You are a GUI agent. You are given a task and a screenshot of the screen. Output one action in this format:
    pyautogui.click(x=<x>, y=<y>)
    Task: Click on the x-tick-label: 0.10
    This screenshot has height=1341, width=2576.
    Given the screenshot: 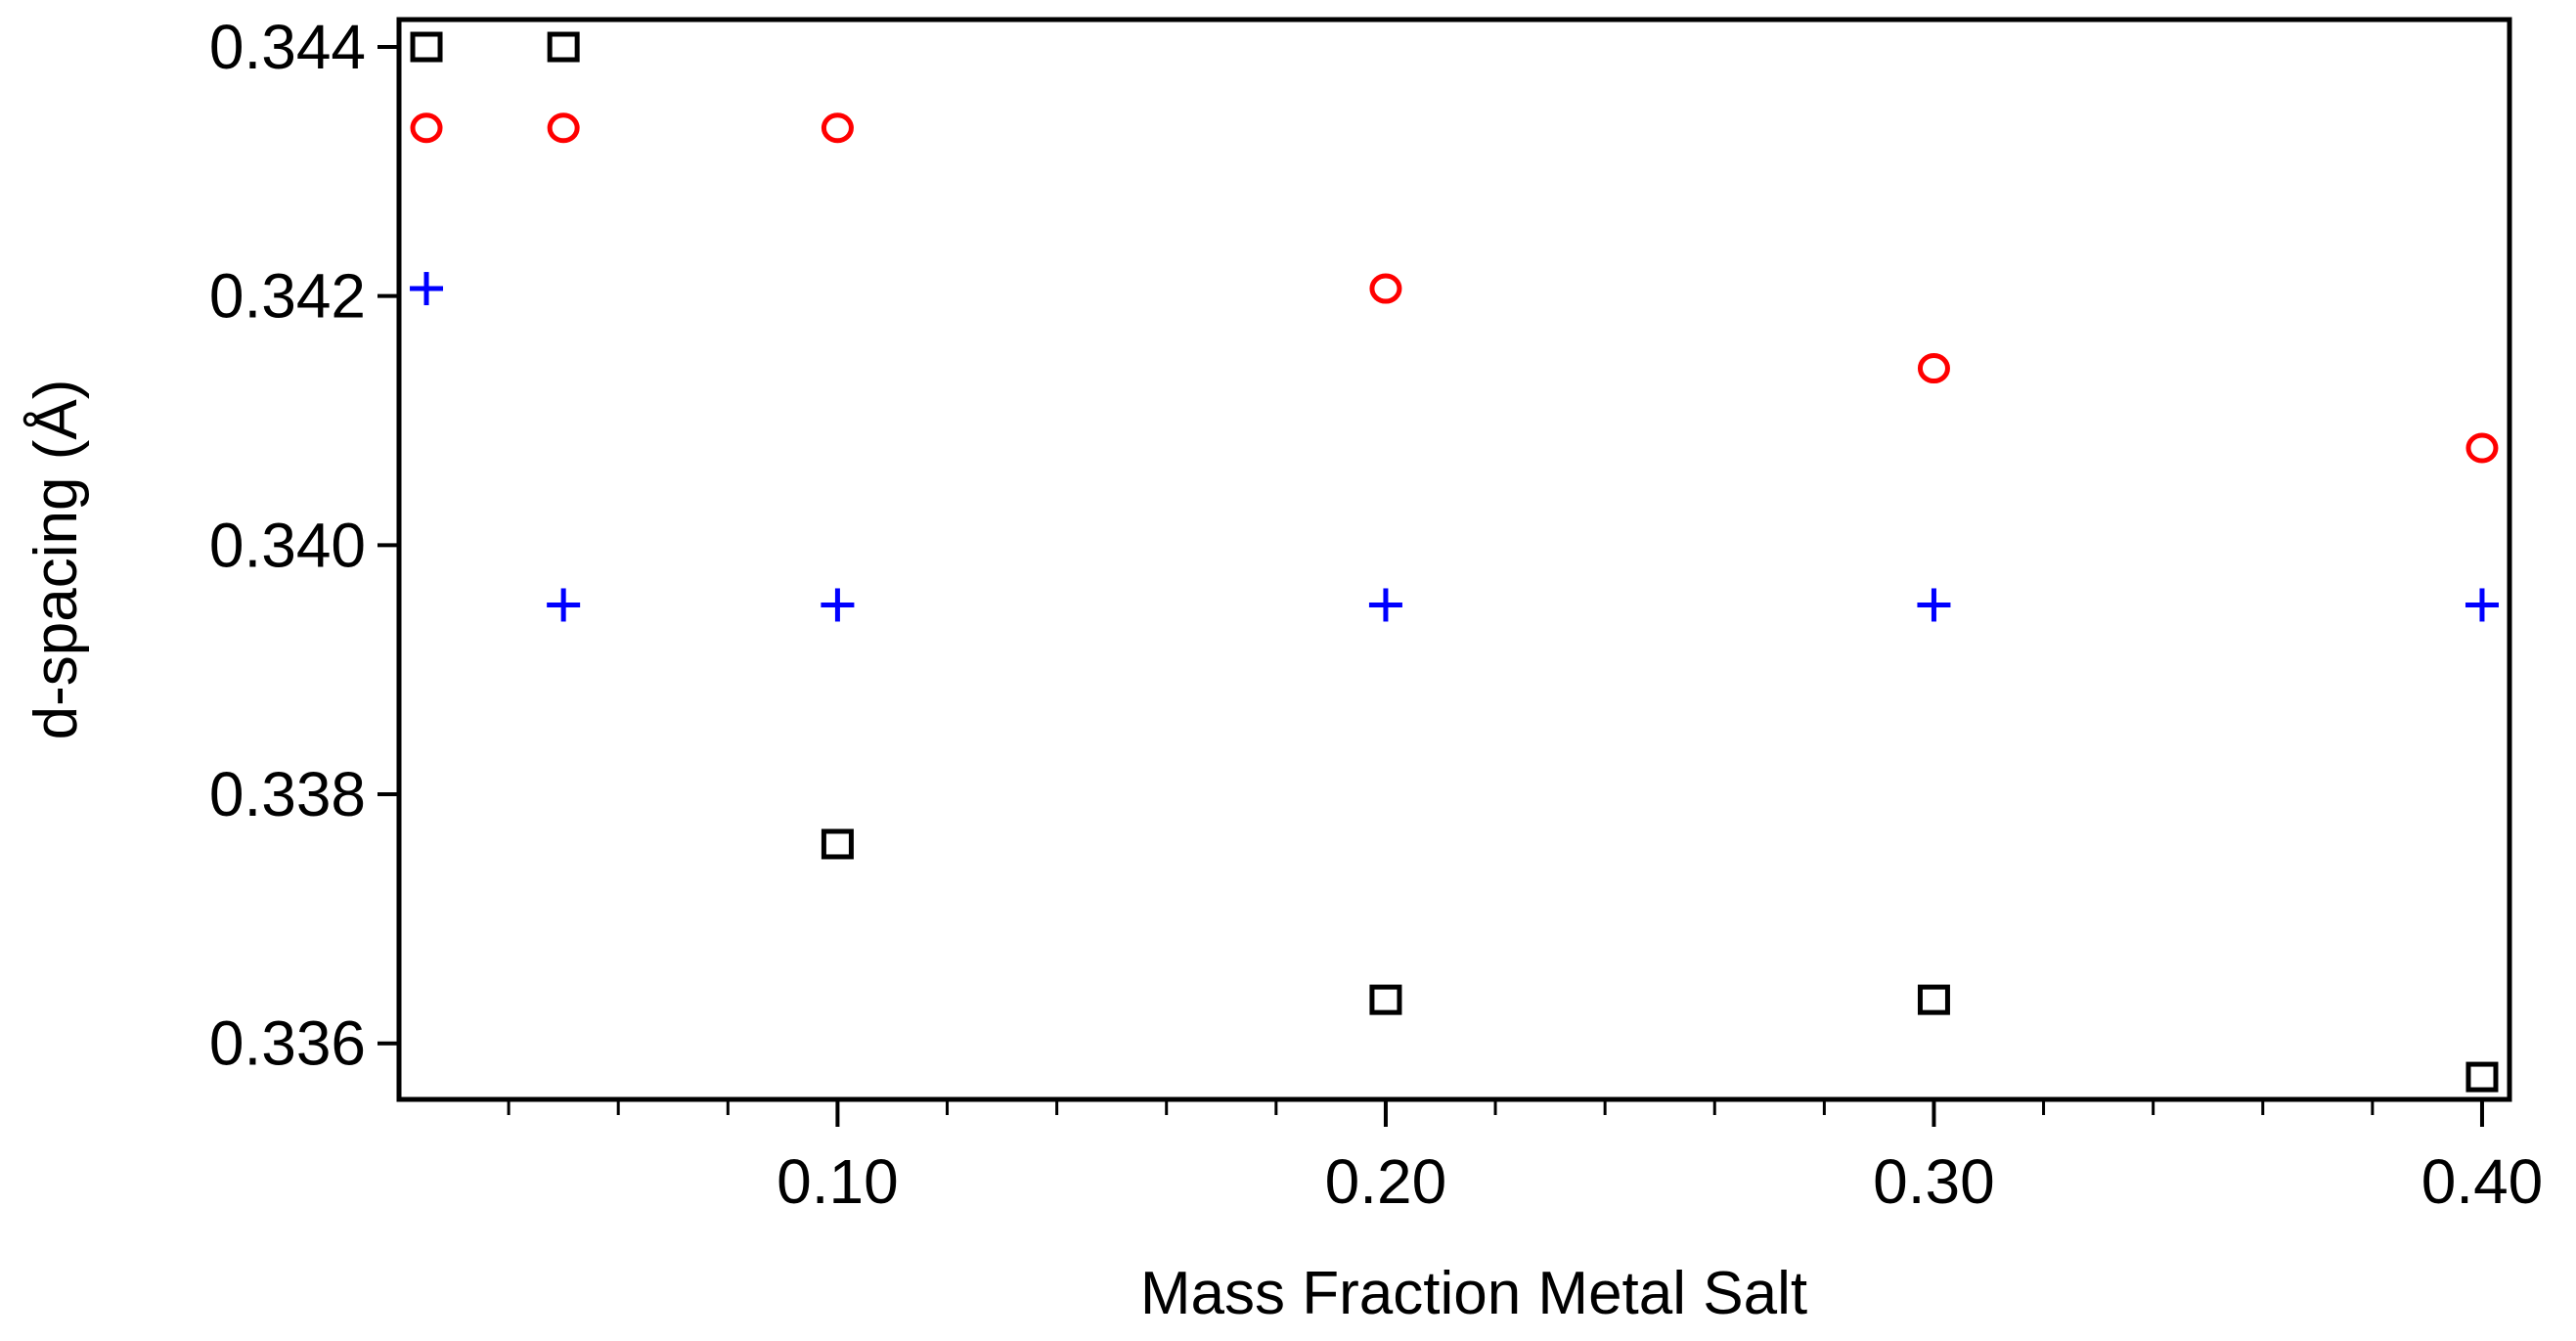 What is the action you would take?
    pyautogui.click(x=838, y=1181)
    